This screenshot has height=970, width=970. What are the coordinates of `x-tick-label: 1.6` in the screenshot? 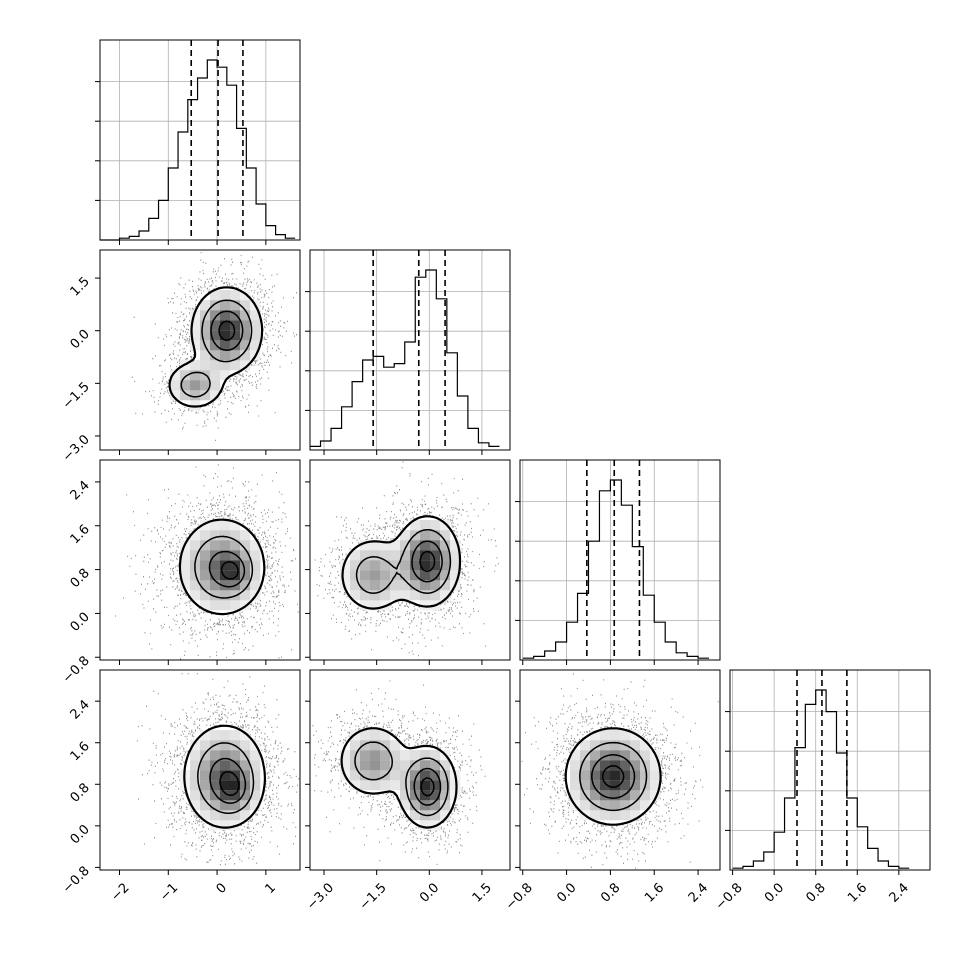 It's located at (654, 892).